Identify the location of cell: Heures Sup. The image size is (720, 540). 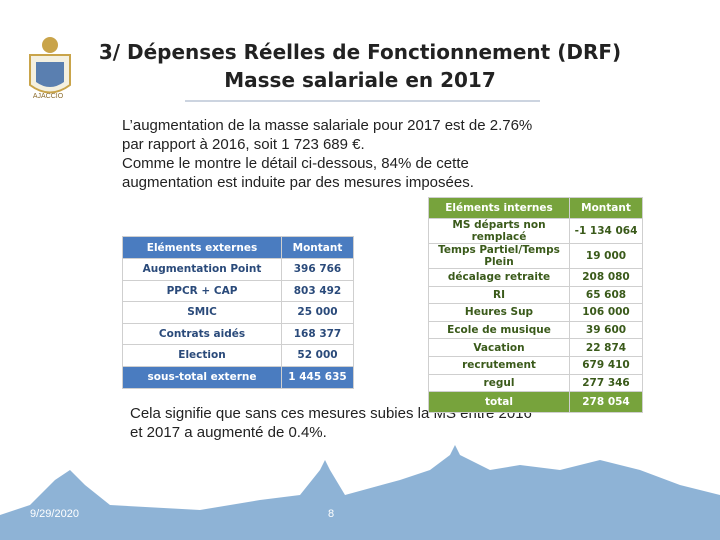
(499, 312).